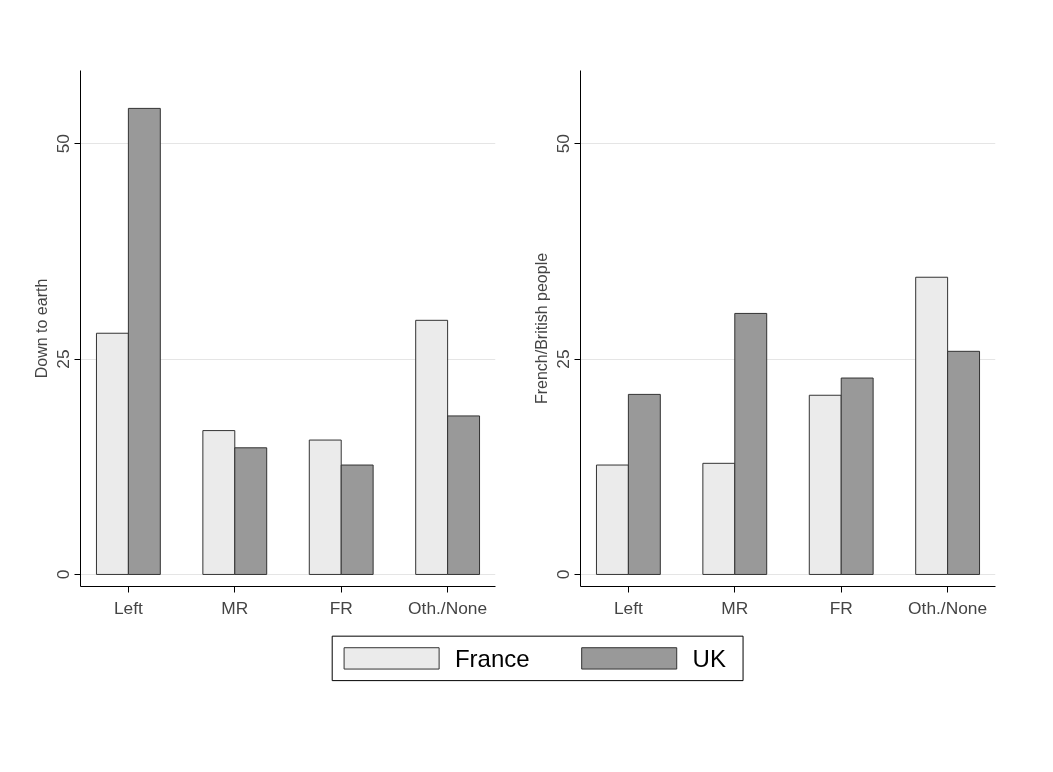 The image size is (1053, 772). I want to click on legend-label: UK, so click(709, 658).